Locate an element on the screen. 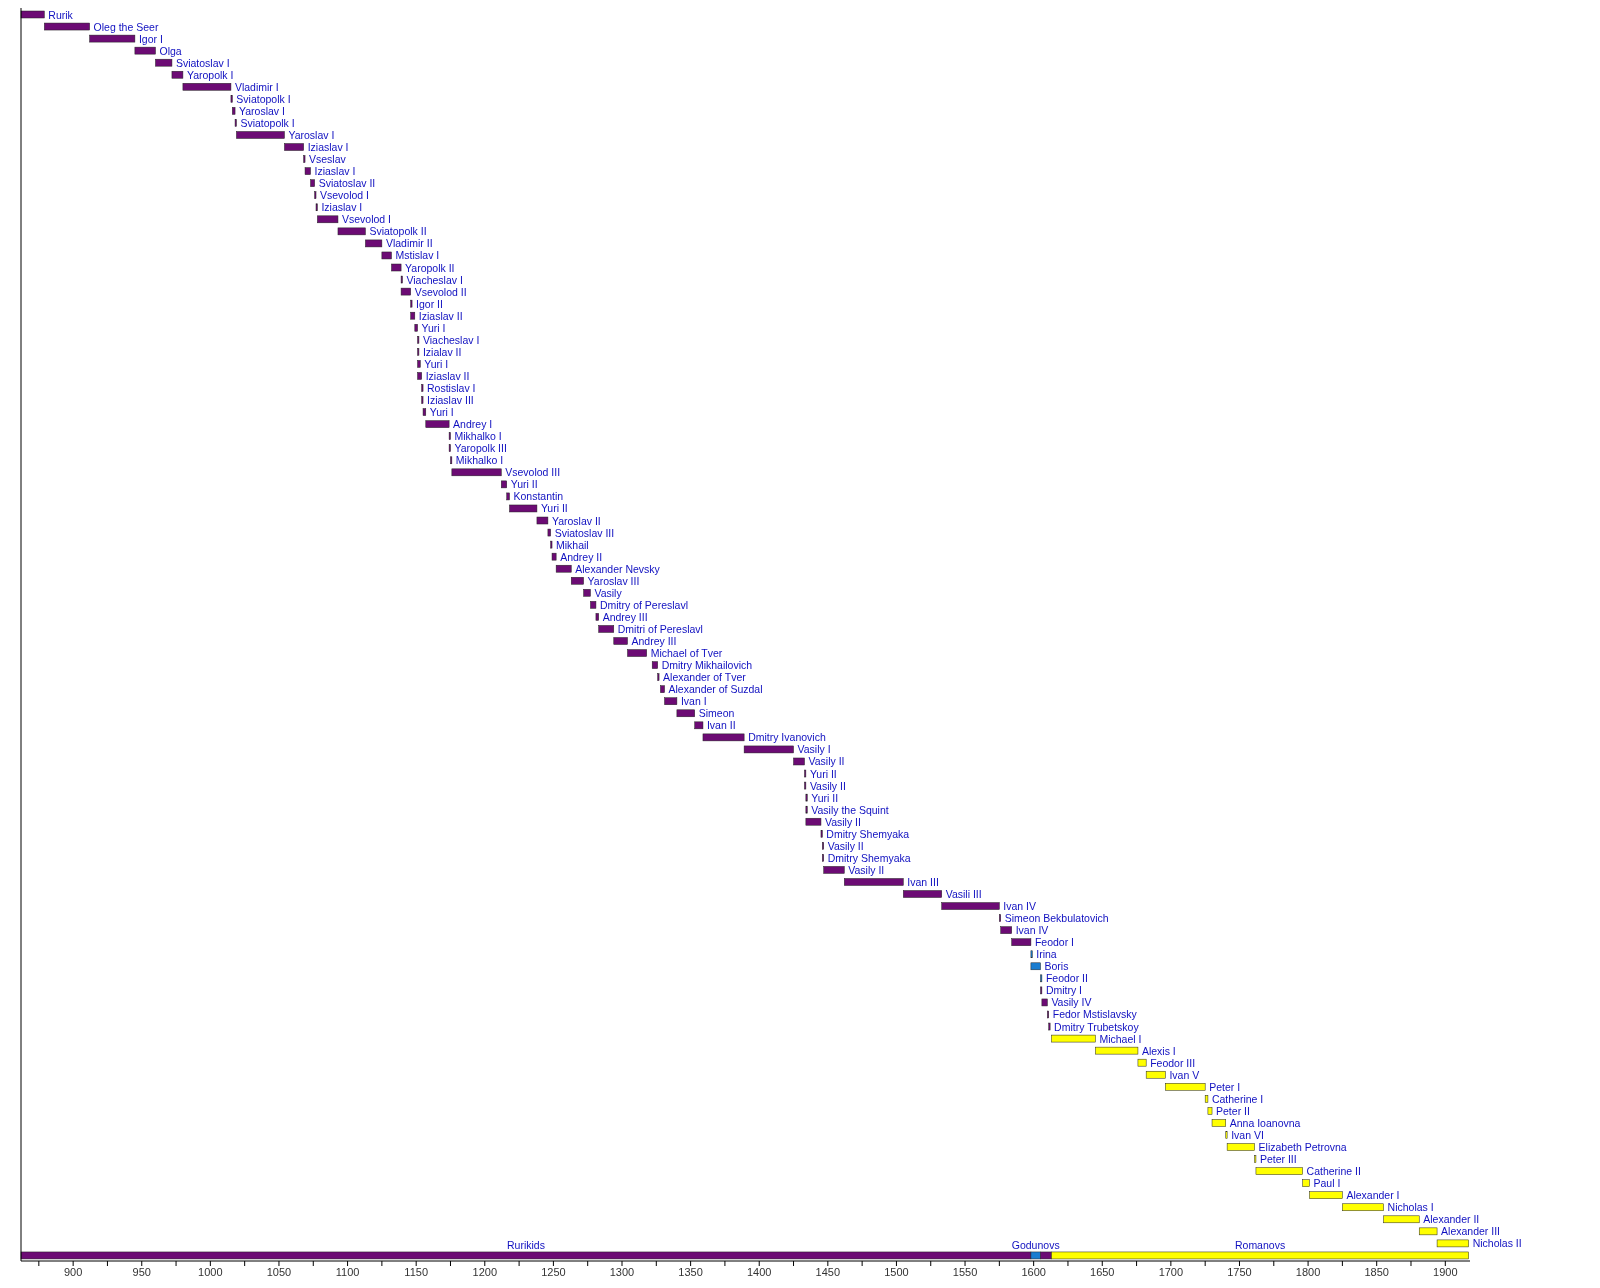 The height and width of the screenshot is (1288, 1600). y-tick-label: Sviatopolk I is located at coordinates (263, 98).